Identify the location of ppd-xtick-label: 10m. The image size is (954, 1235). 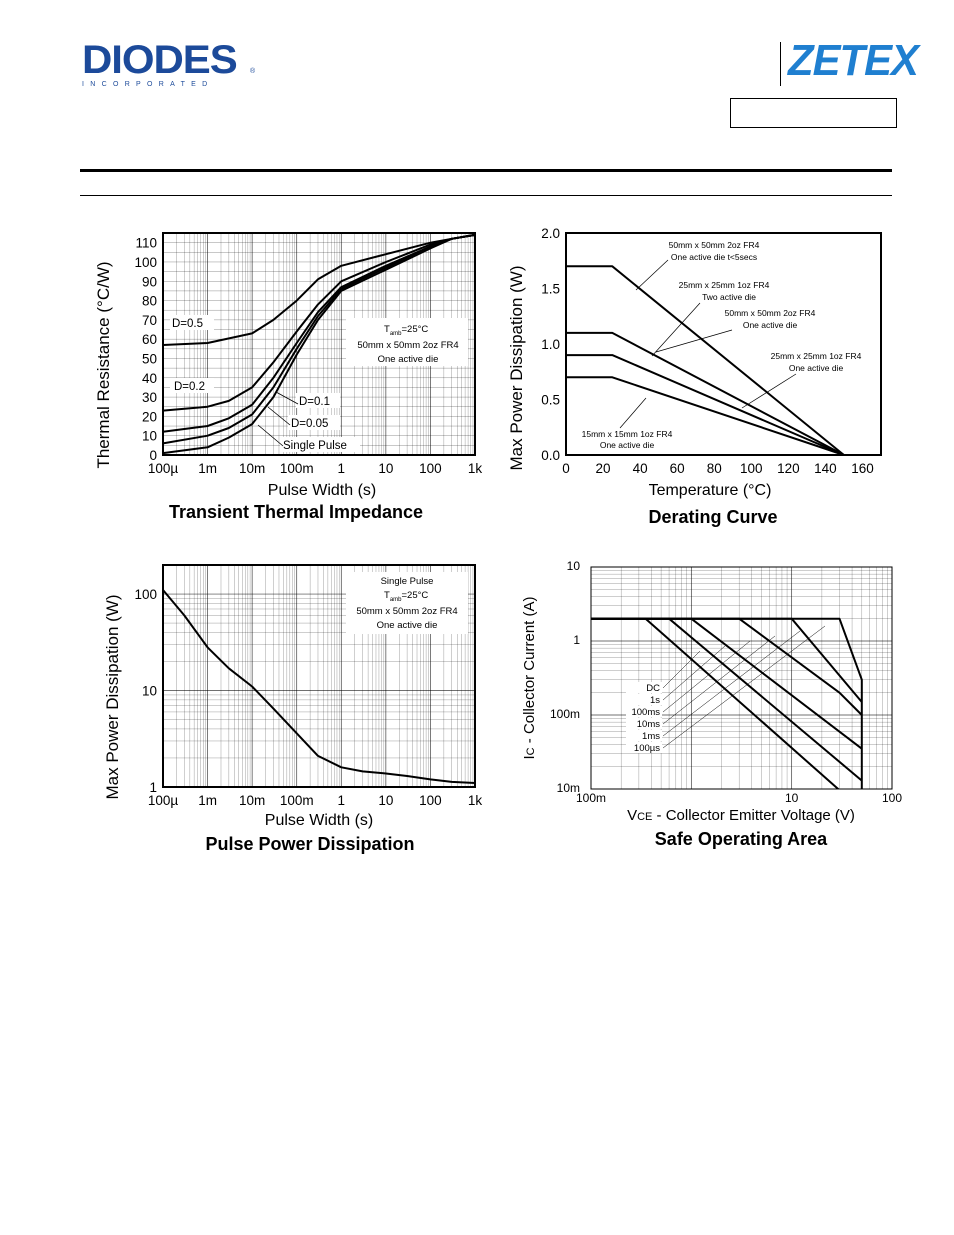
(252, 800).